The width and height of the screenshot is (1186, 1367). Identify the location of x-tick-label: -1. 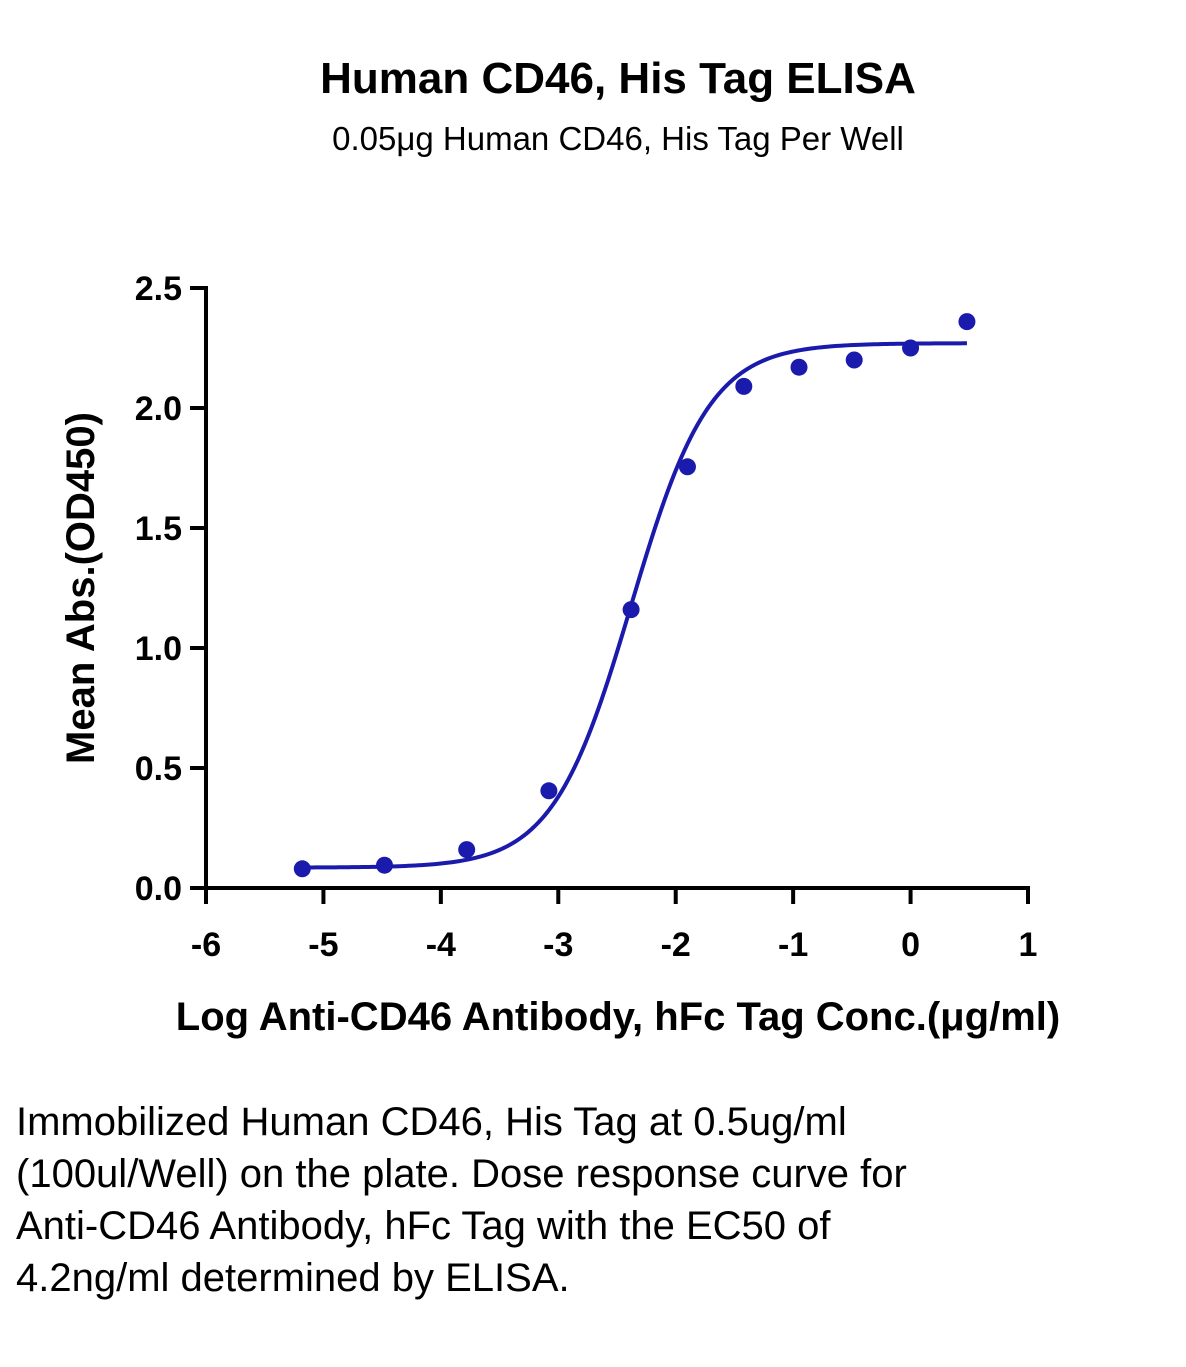
(793, 945).